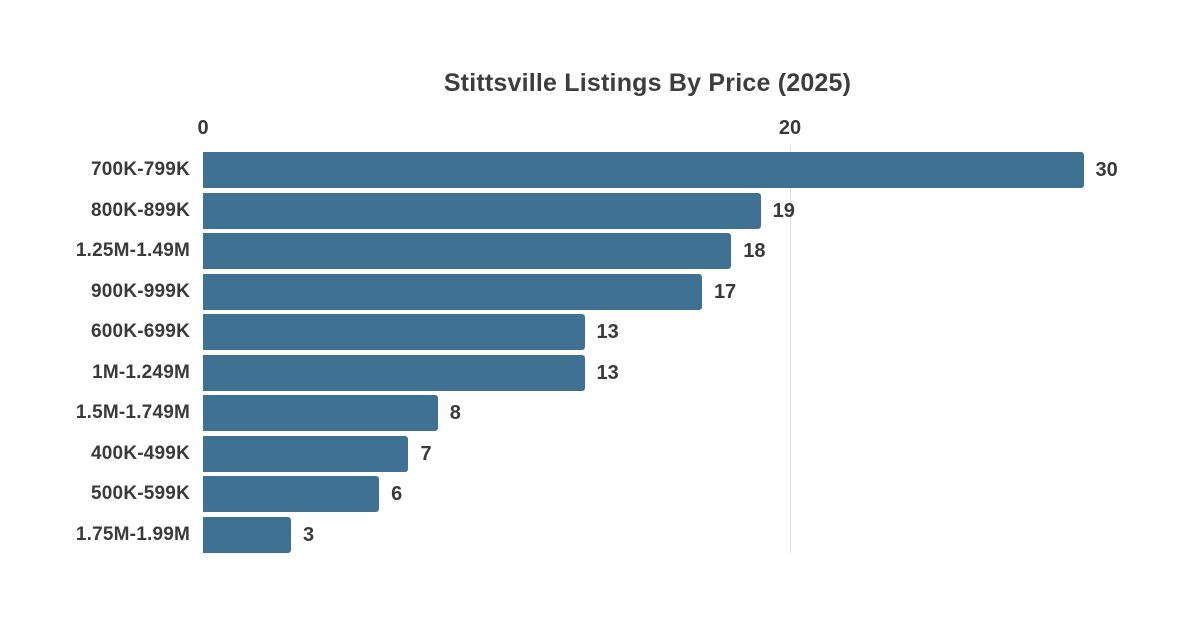 This screenshot has width=1200, height=630. I want to click on category-label: 1.25M-1.49M, so click(132, 250).